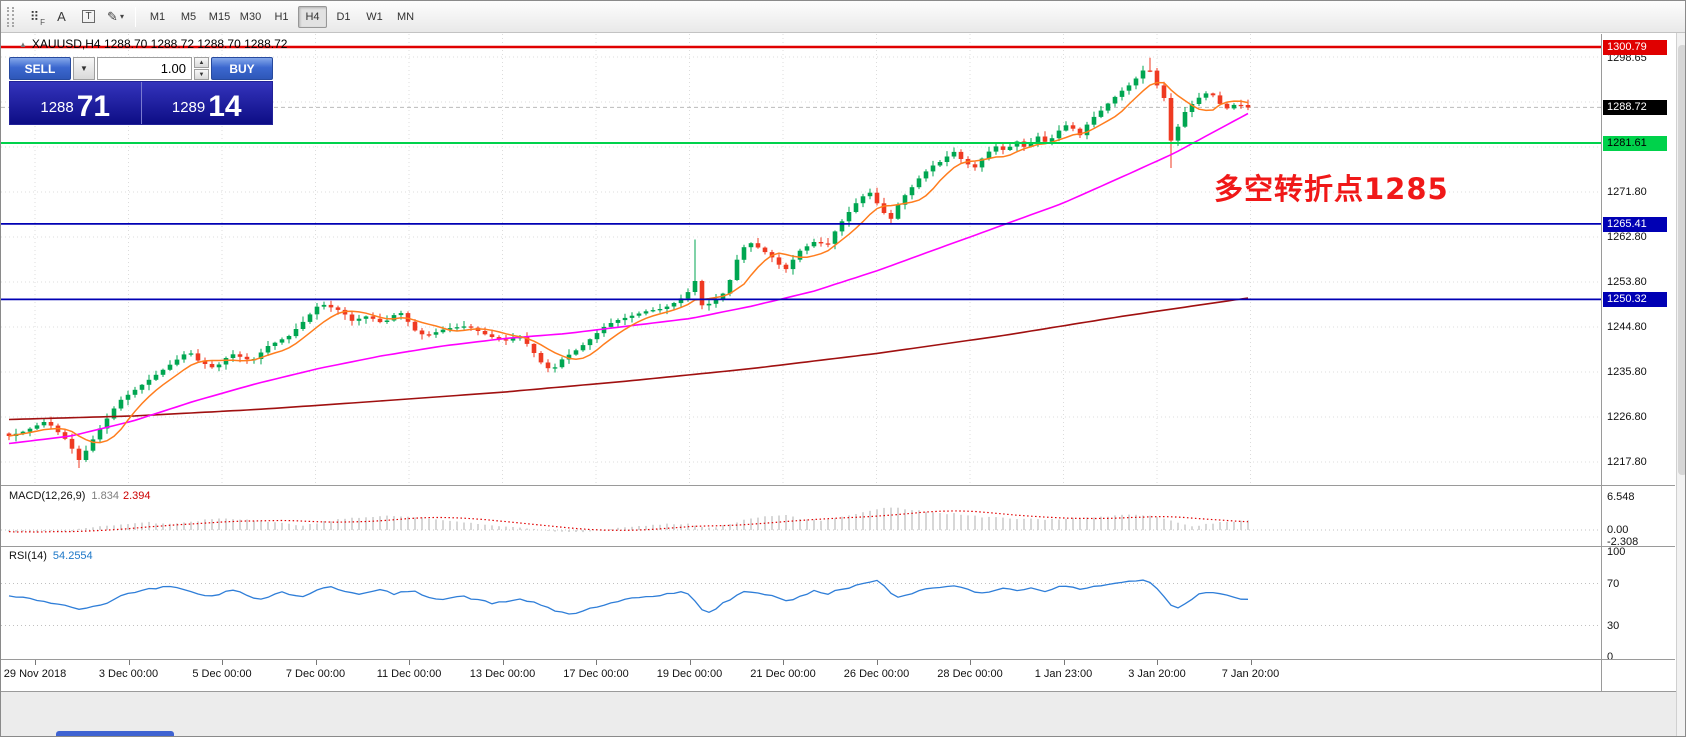 The image size is (1686, 737). What do you see at coordinates (1635, 224) in the screenshot?
I see `price-badge-level-1: 1265.41` at bounding box center [1635, 224].